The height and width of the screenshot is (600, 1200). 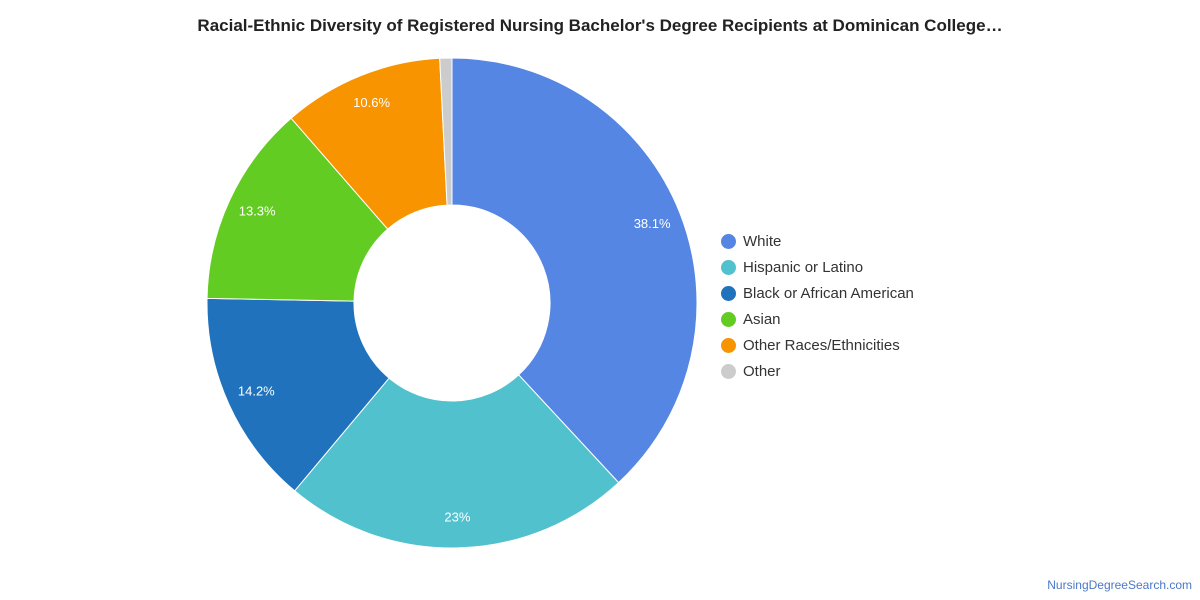 What do you see at coordinates (817, 371) in the screenshot?
I see `legend-item-other: Other` at bounding box center [817, 371].